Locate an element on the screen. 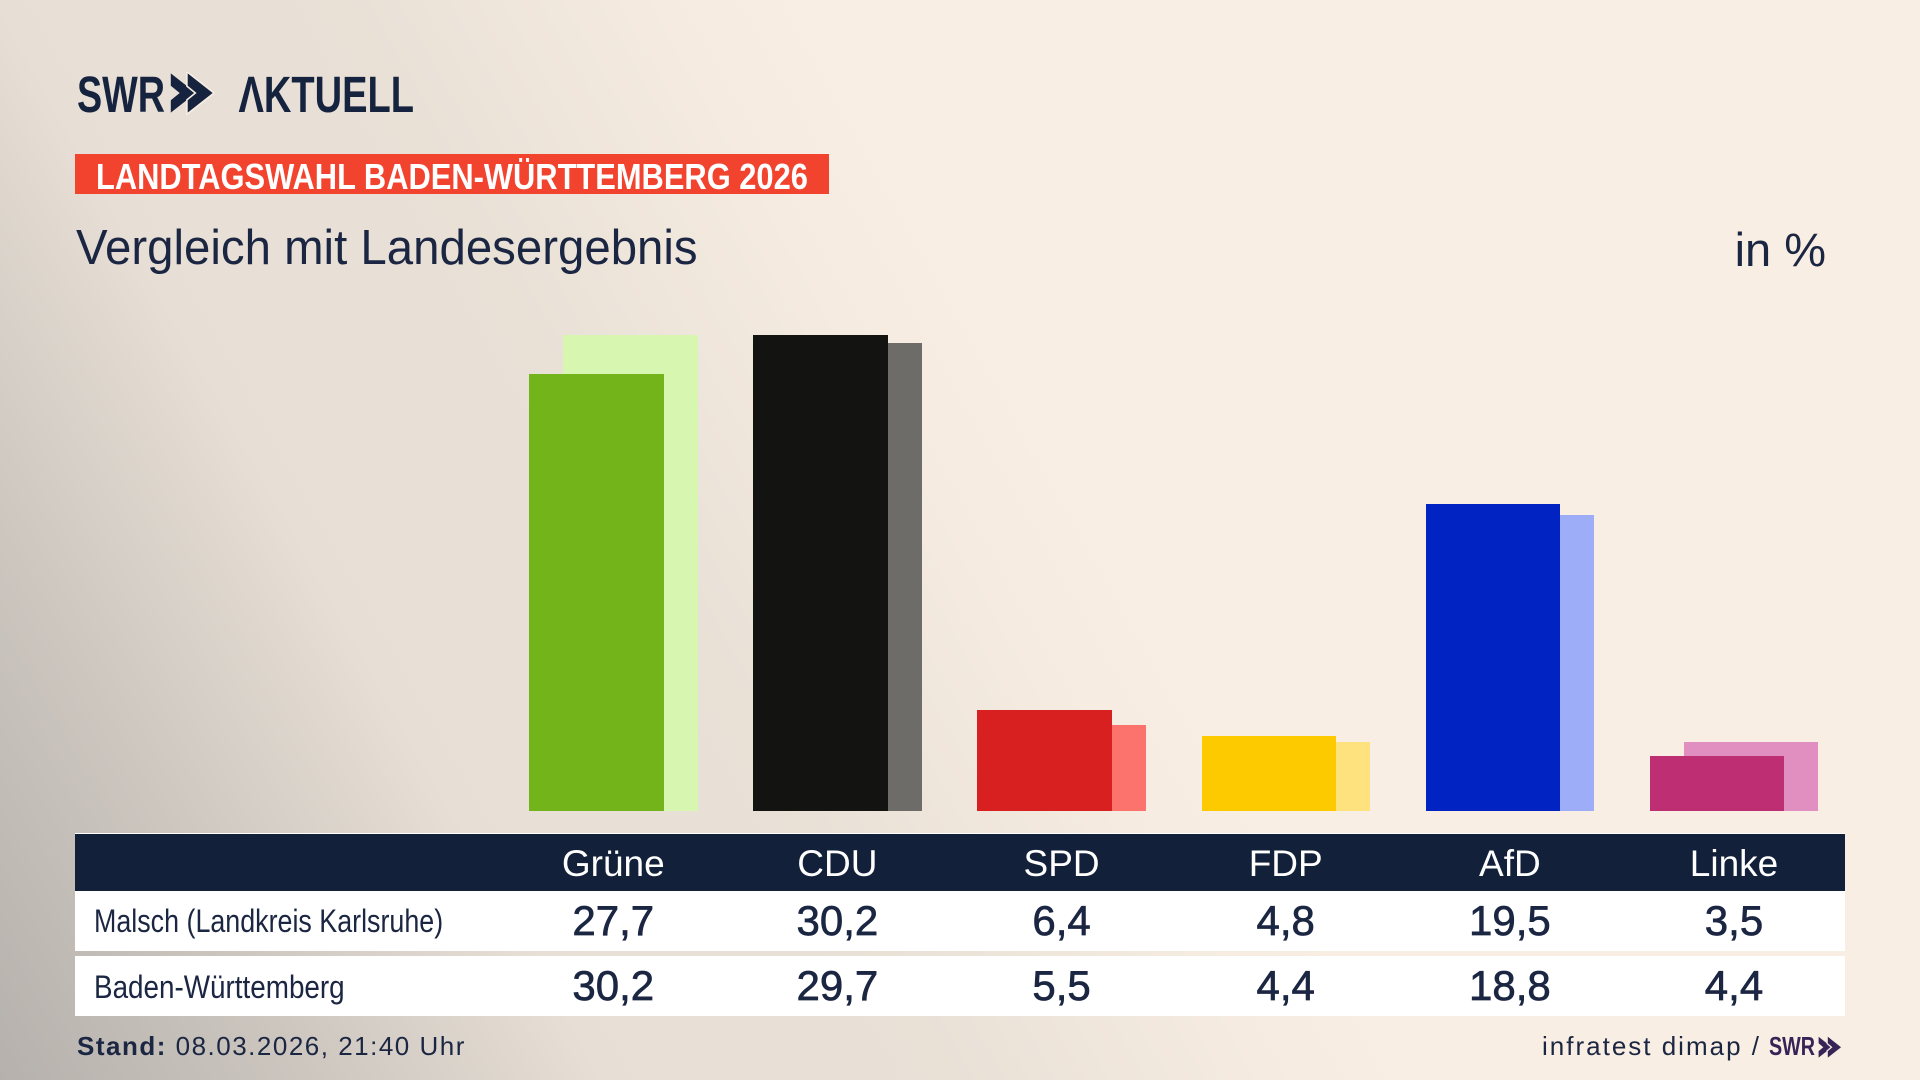 The image size is (1920, 1080). svg-text: ΛKTUELL is located at coordinates (327, 94).